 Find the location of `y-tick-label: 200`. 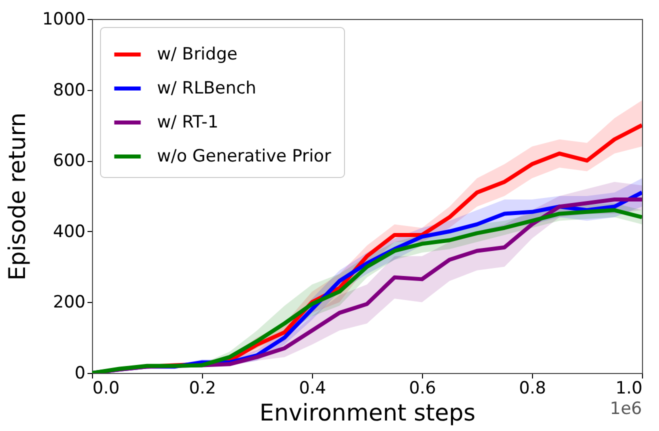

y-tick-label: 200 is located at coordinates (69, 302).